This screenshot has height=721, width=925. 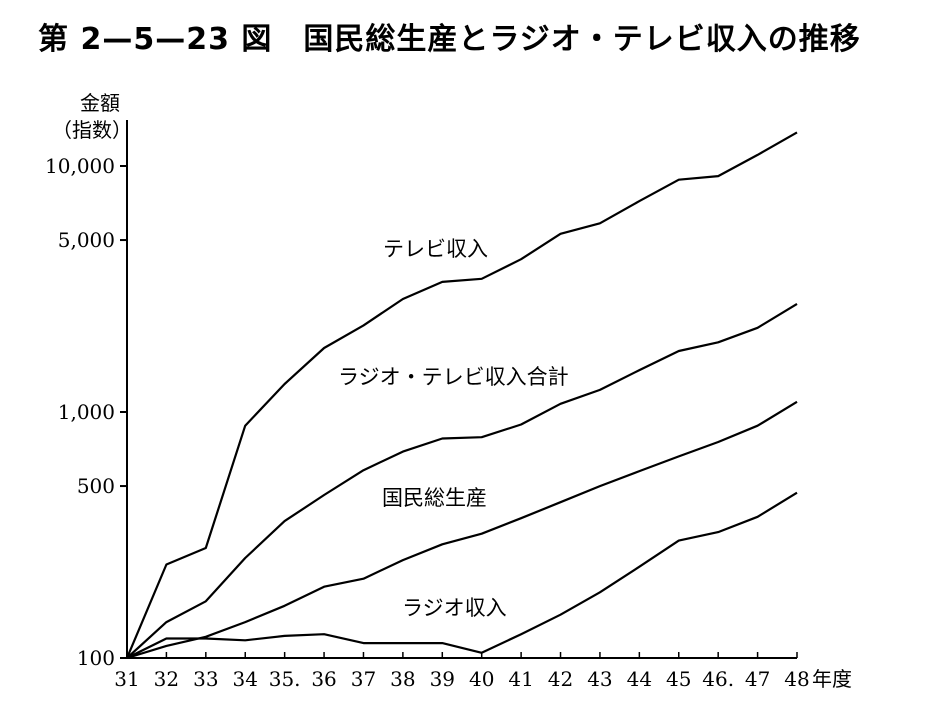 I want to click on y-axis-label-line2: （指数）, so click(x=92, y=130).